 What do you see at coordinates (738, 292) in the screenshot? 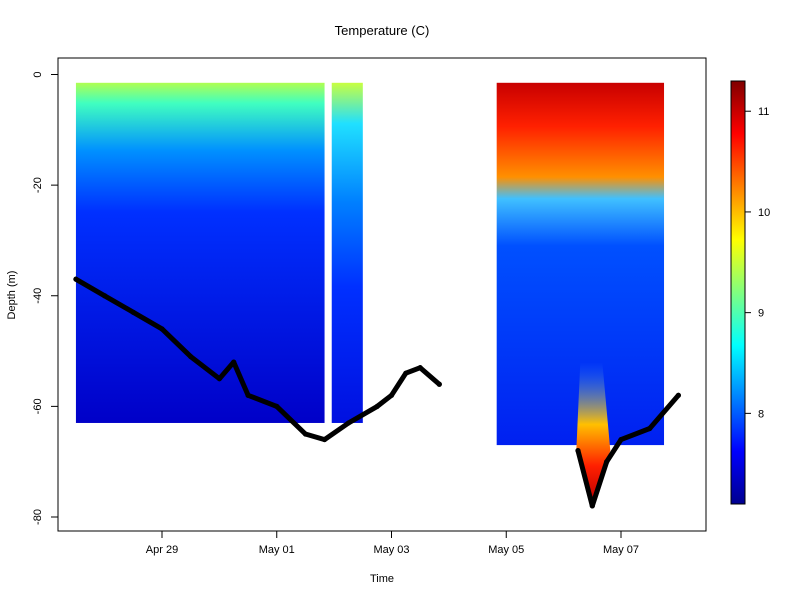
I see `colorbar-gradient` at bounding box center [738, 292].